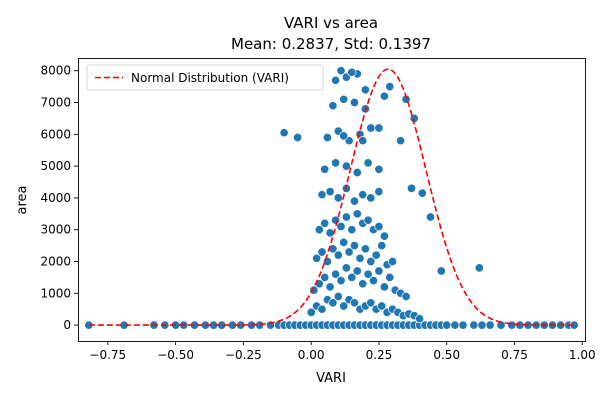  What do you see at coordinates (342, 351) in the screenshot?
I see `x-axis: −0.75 −0.50 −0.25 0.00 0.25 0.50 0.75 1.00` at bounding box center [342, 351].